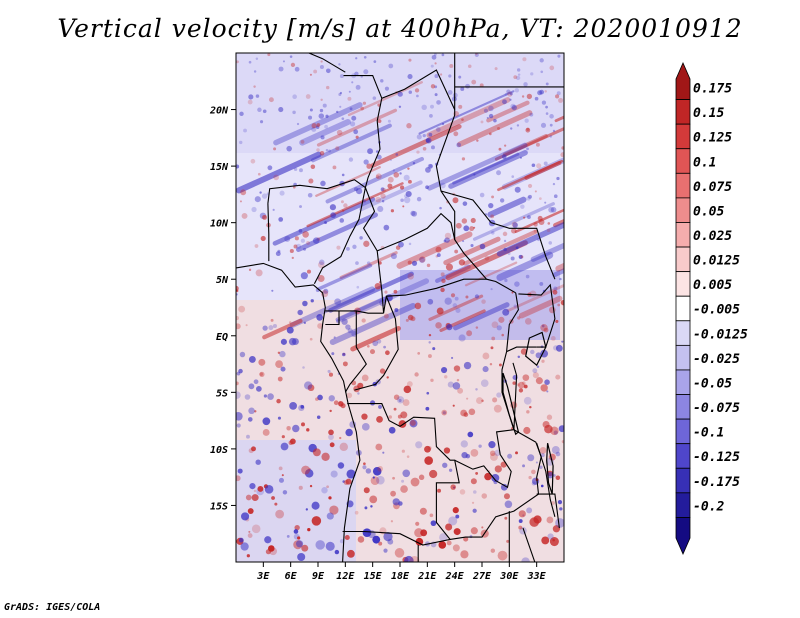 The image size is (800, 618). Describe the element at coordinates (712, 384) in the screenshot. I see `colorbar-label: -0.05` at that location.